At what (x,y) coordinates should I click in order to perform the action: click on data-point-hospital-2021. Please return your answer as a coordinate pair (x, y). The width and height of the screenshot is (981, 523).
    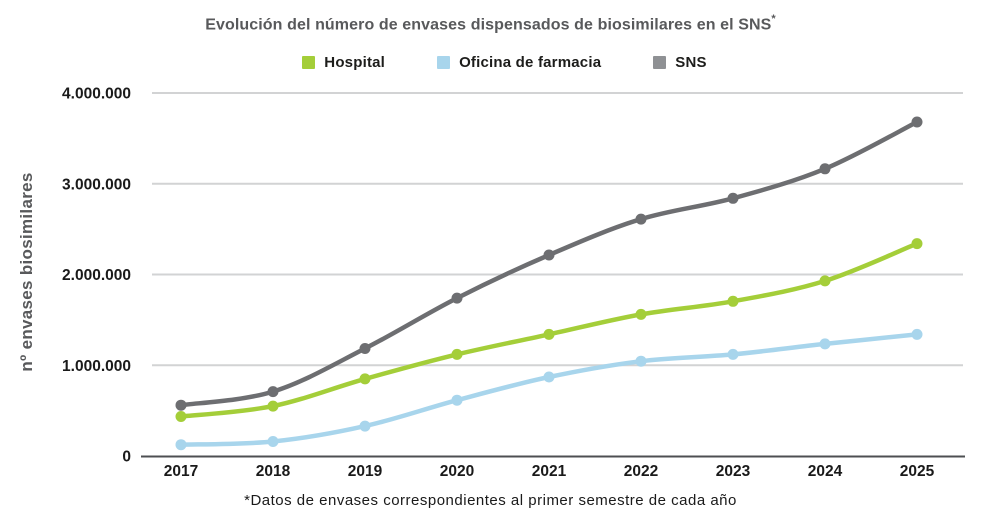
    Looking at the image, I should click on (549, 334).